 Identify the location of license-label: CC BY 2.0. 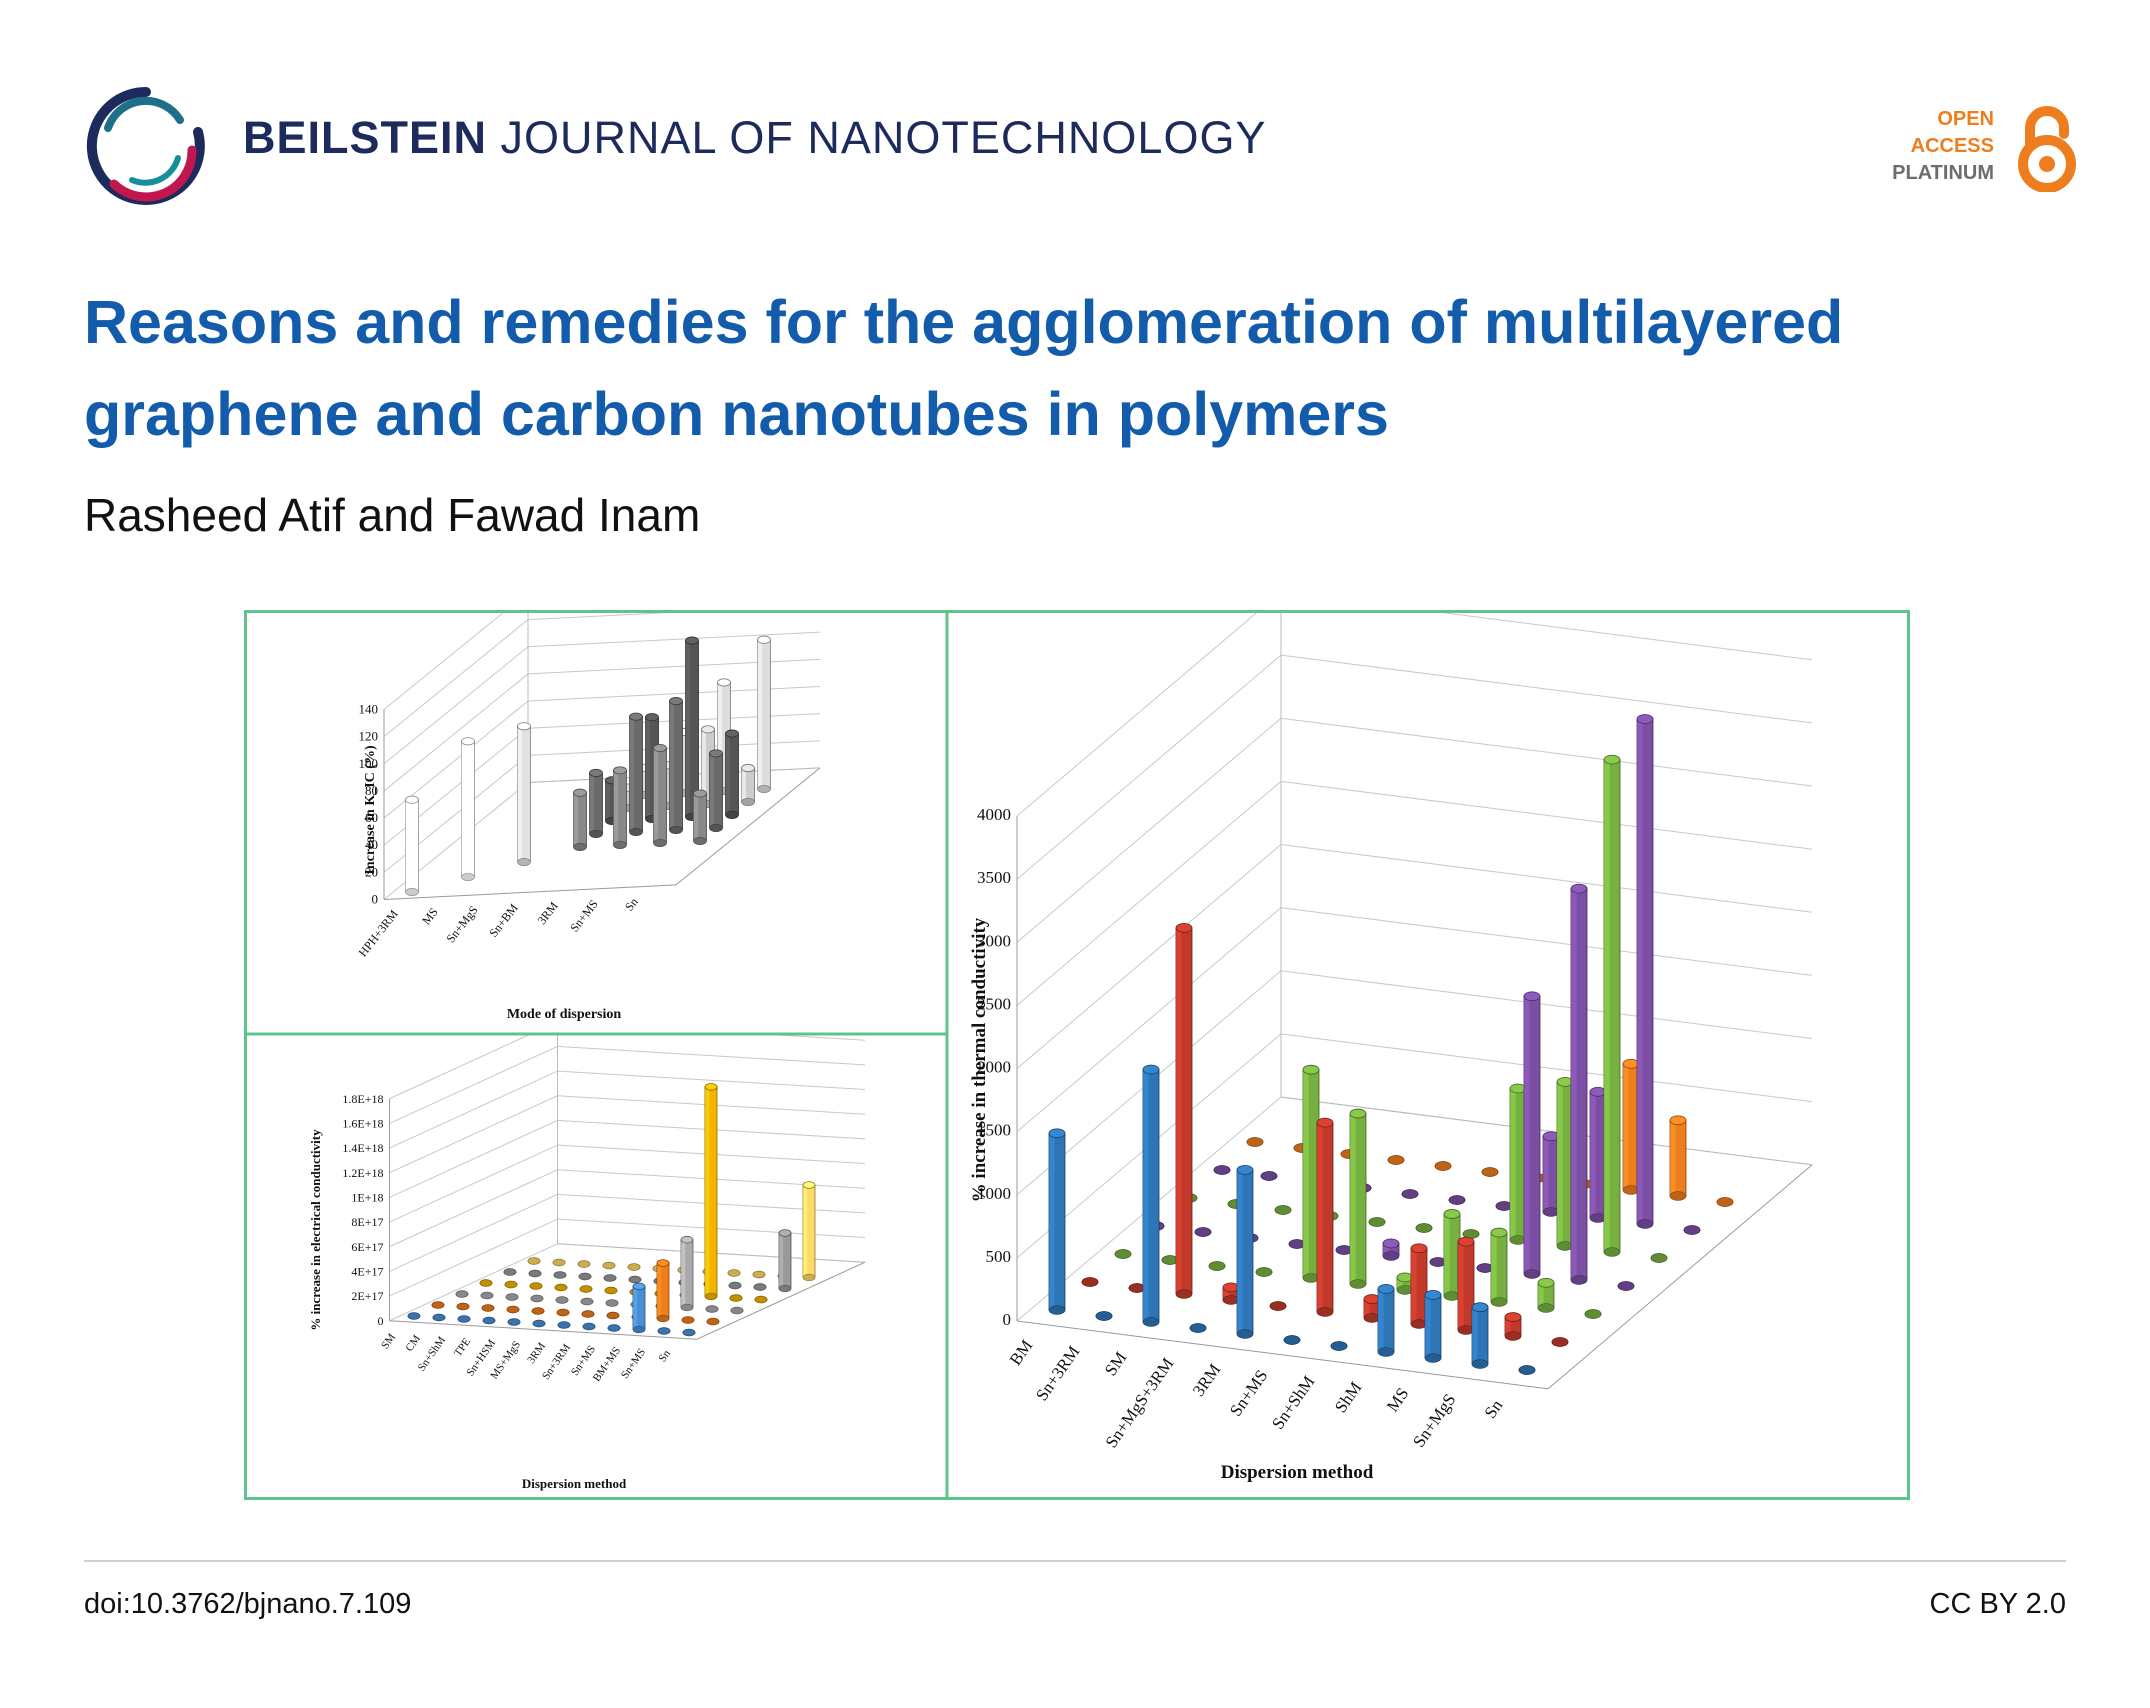
(1997, 1604).